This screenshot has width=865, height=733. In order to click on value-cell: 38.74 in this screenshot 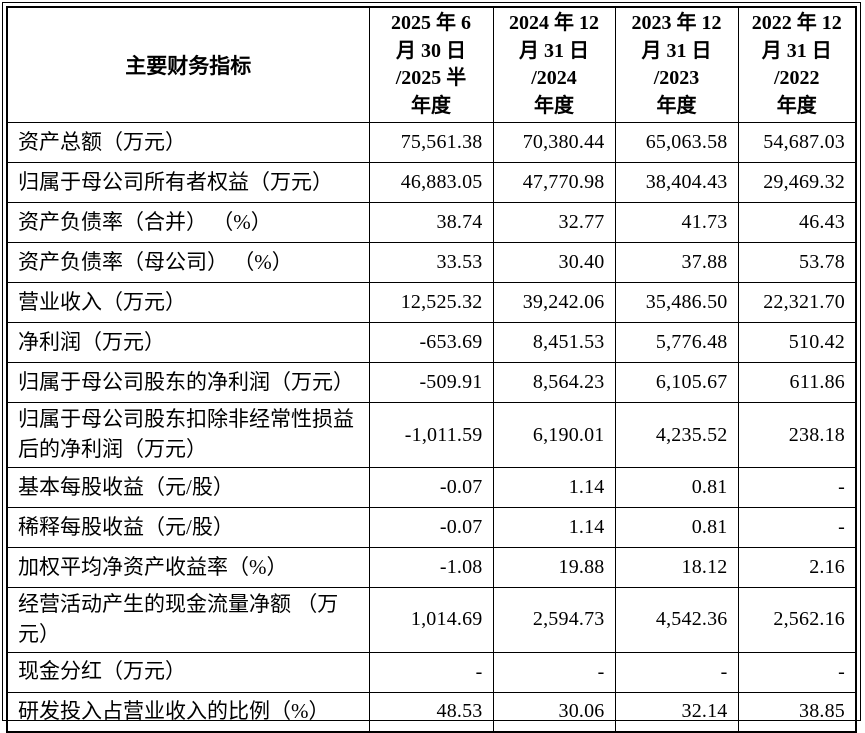, I will do `click(431, 223)`.